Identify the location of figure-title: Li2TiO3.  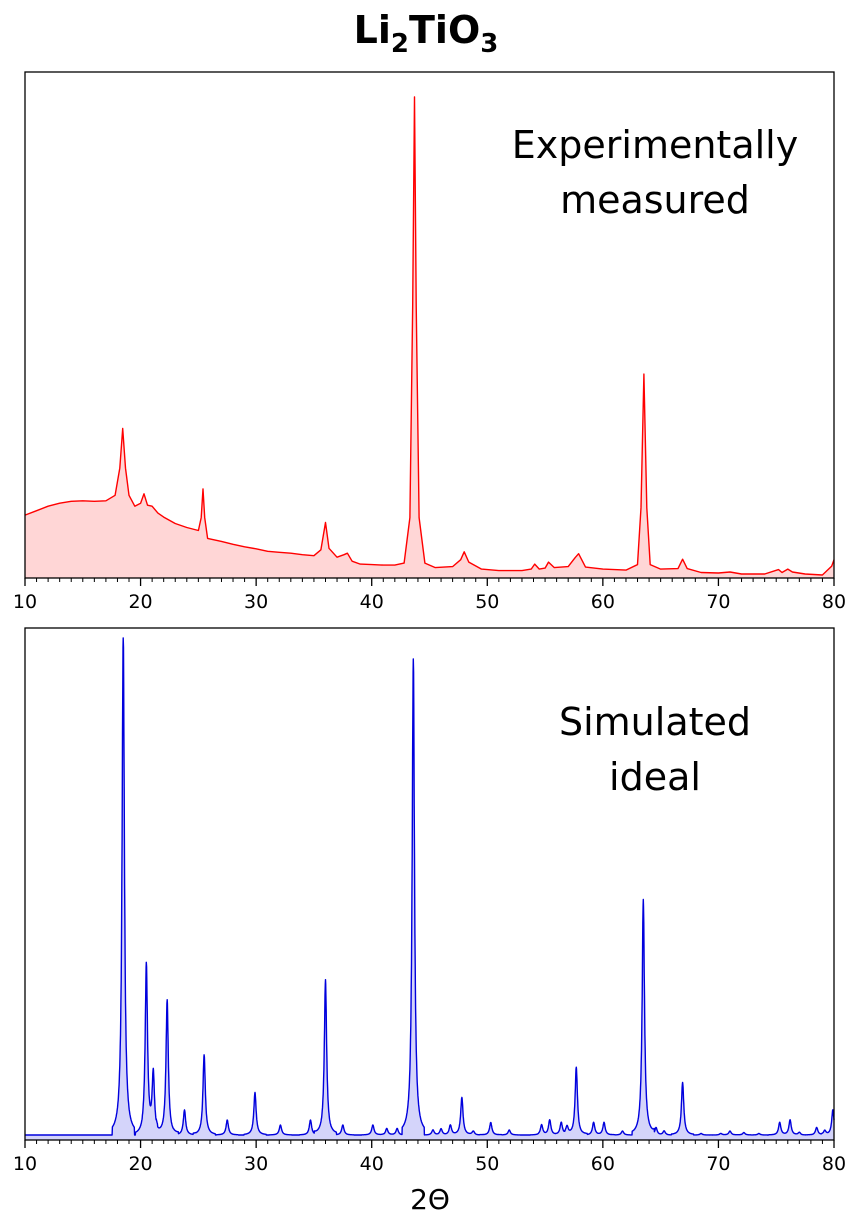
(426, 33).